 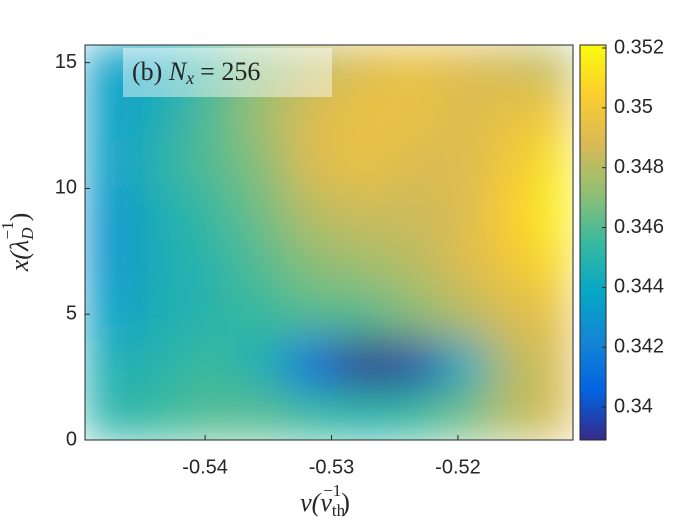 I want to click on annotation-var: N, so click(x=178, y=71).